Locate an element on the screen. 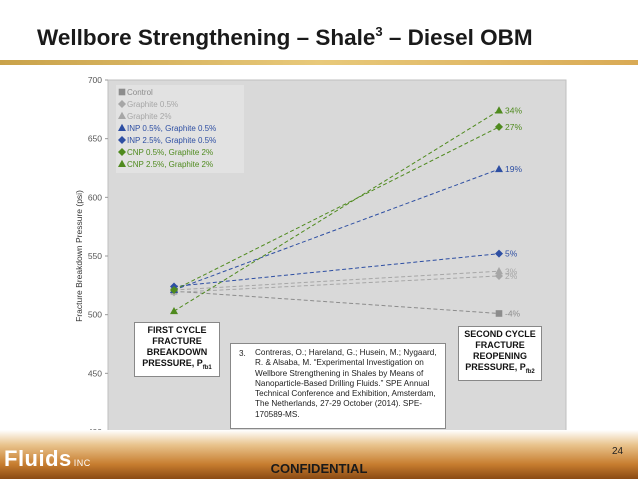 This screenshot has width=638, height=479. legend-entry: Graphite 2% is located at coordinates (149, 116).